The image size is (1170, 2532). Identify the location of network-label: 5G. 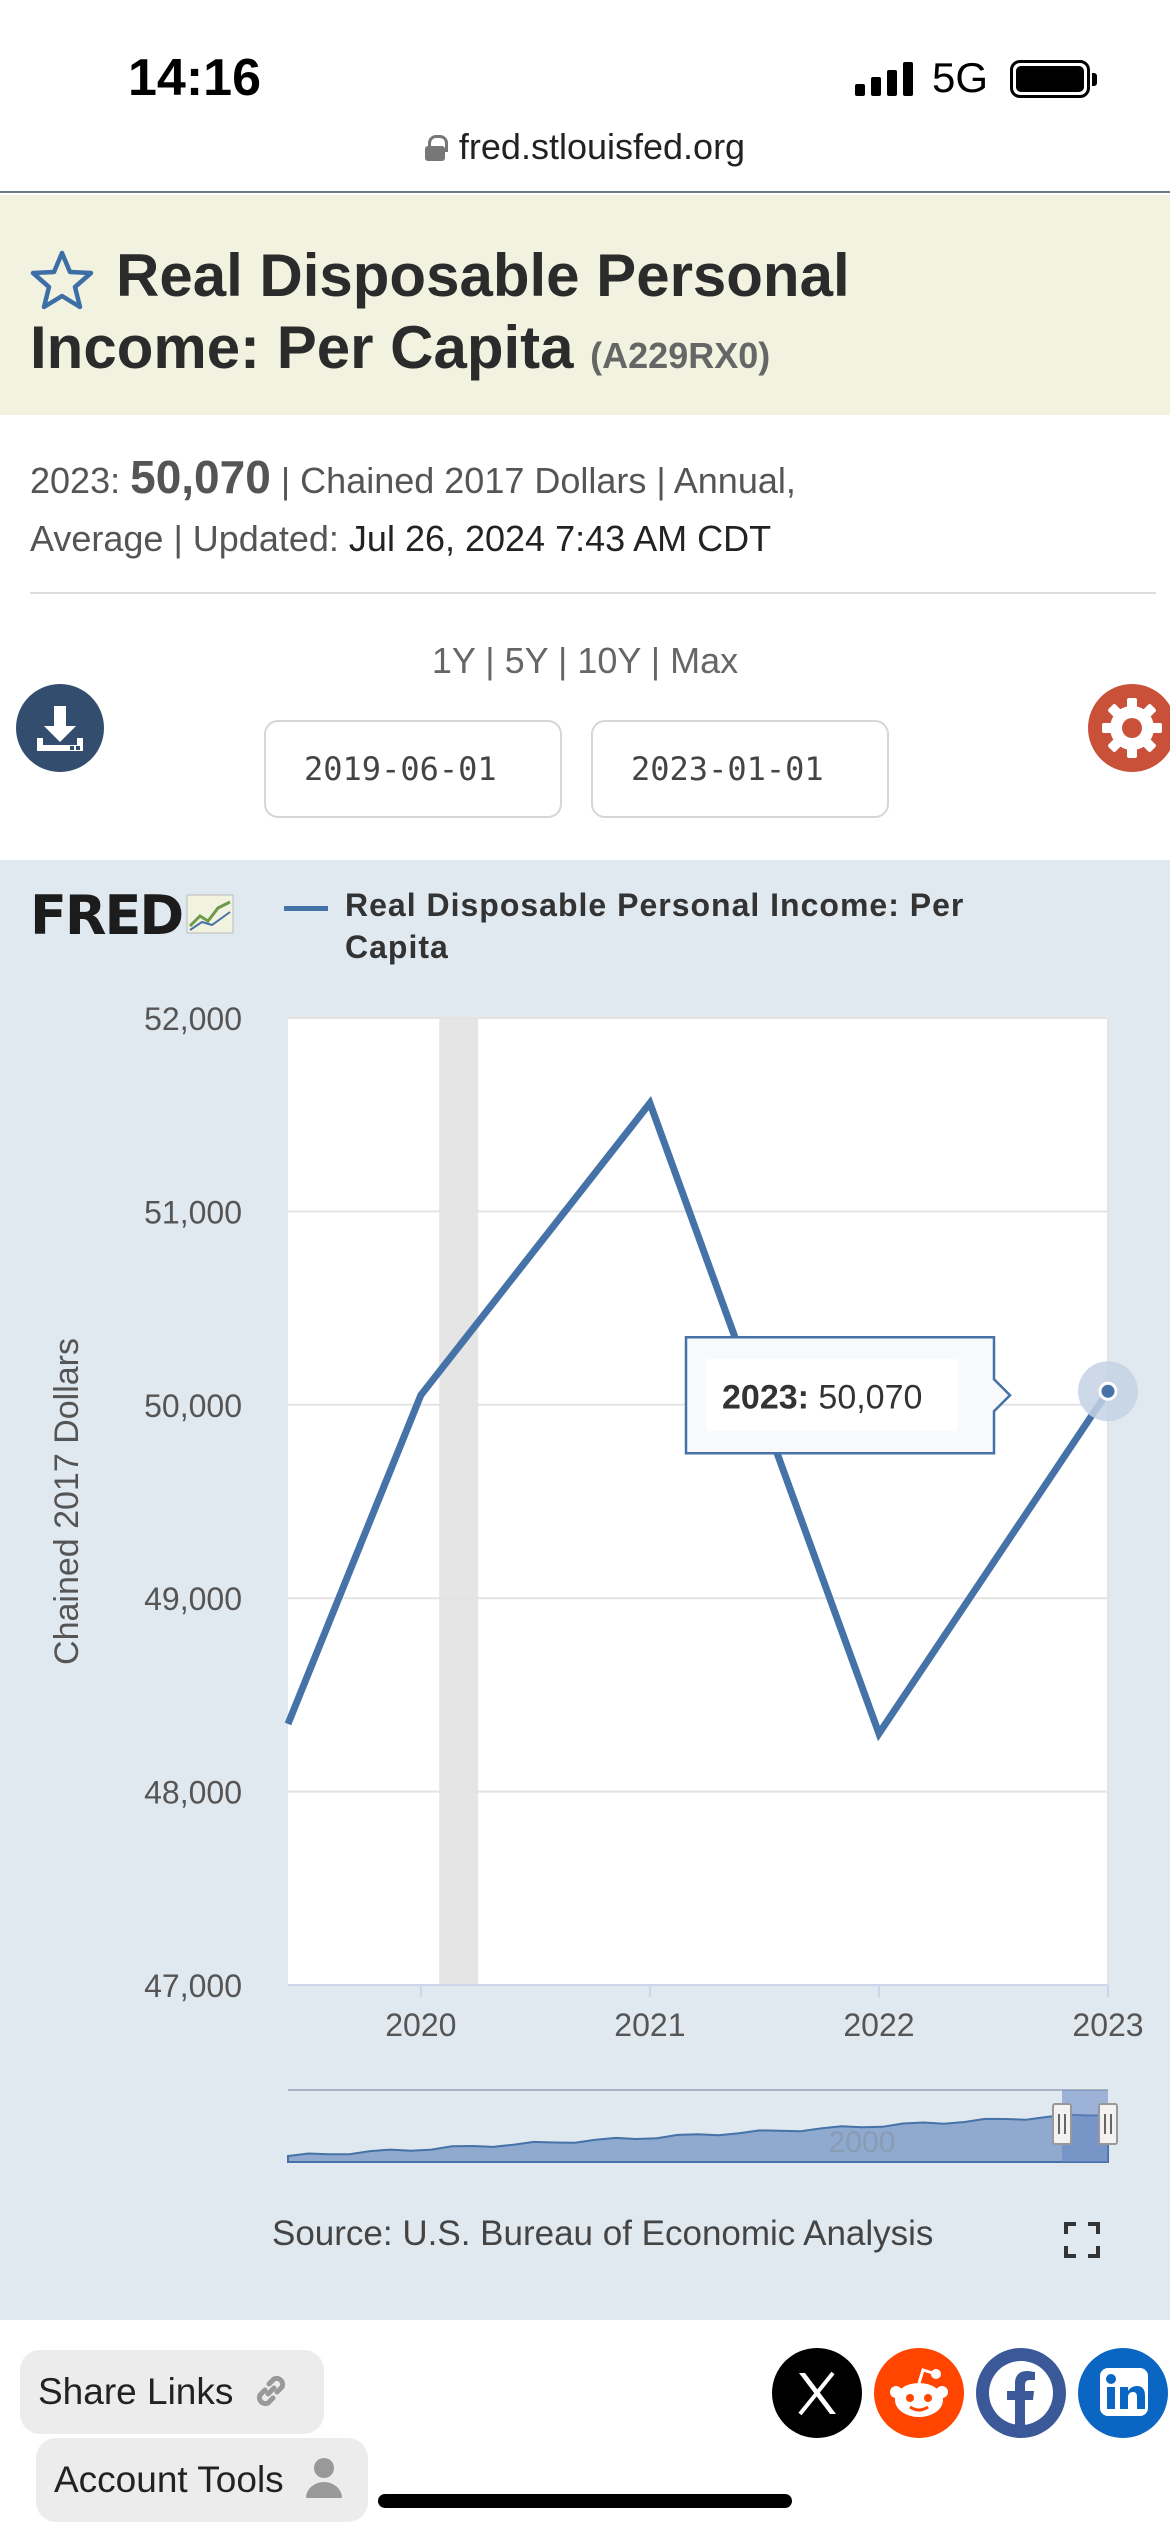
(960, 77).